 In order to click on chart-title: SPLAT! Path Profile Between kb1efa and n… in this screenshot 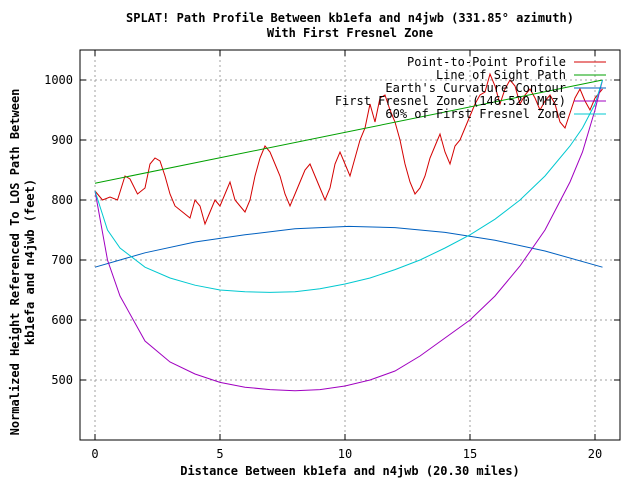, I will do `click(350, 18)`.